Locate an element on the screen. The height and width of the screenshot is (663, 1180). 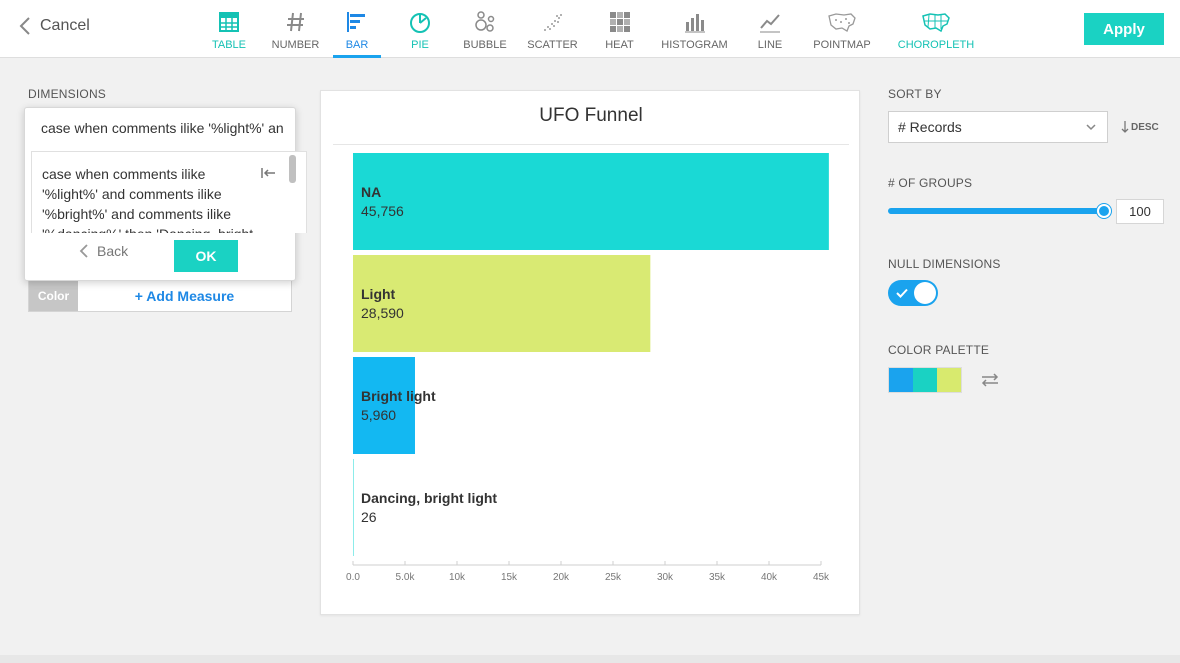
pointmap-icon is located at coordinates (842, 22).